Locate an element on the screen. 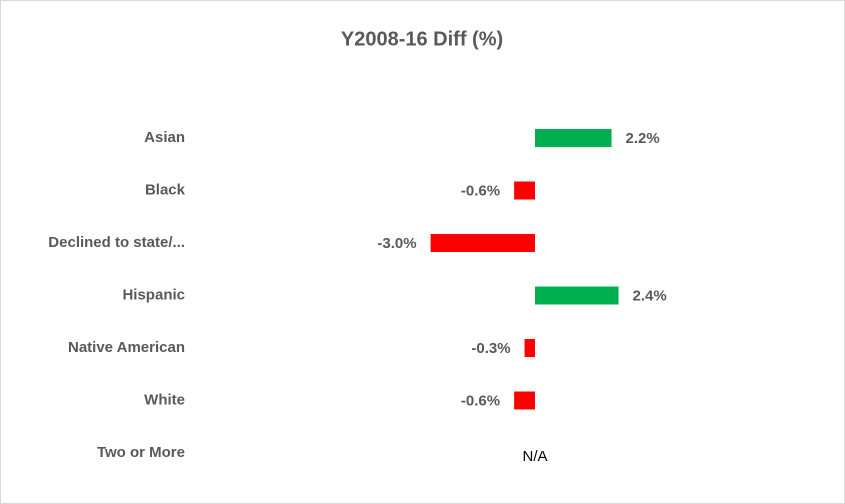 The width and height of the screenshot is (845, 504). data-label: 2.4% is located at coordinates (650, 295).